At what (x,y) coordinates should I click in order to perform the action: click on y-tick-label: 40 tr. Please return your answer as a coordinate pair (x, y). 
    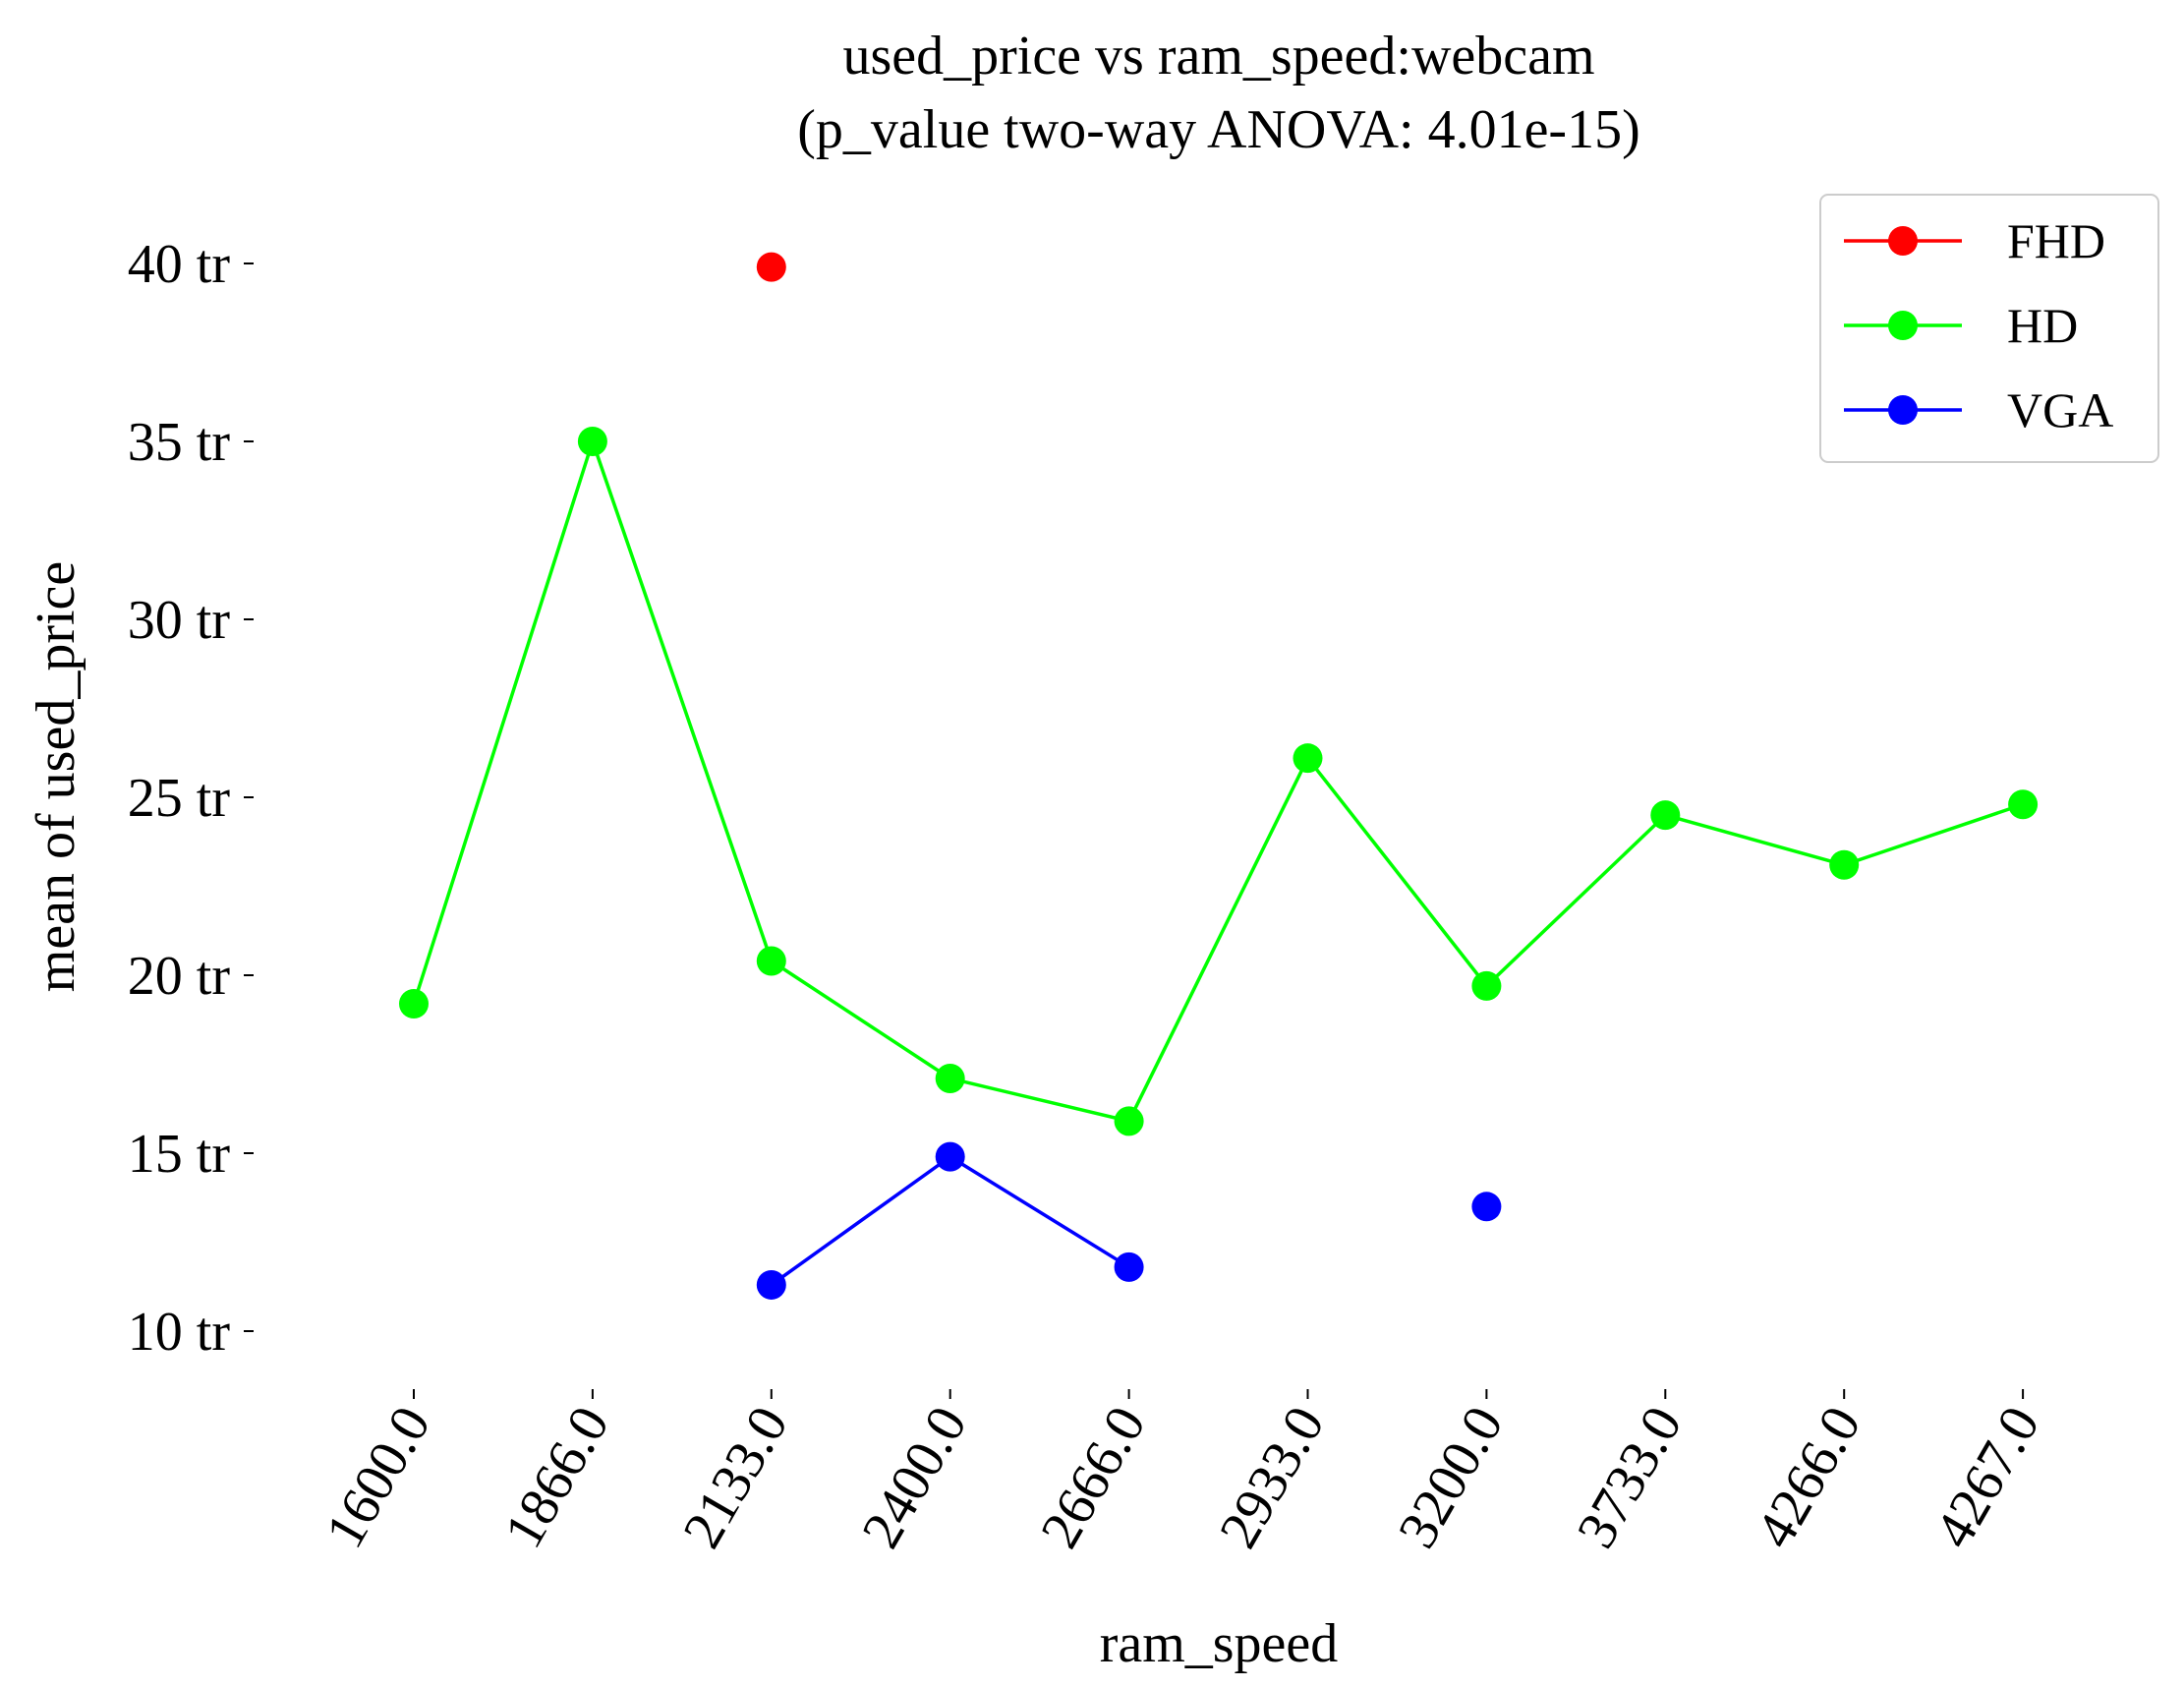
    Looking at the image, I should click on (179, 264).